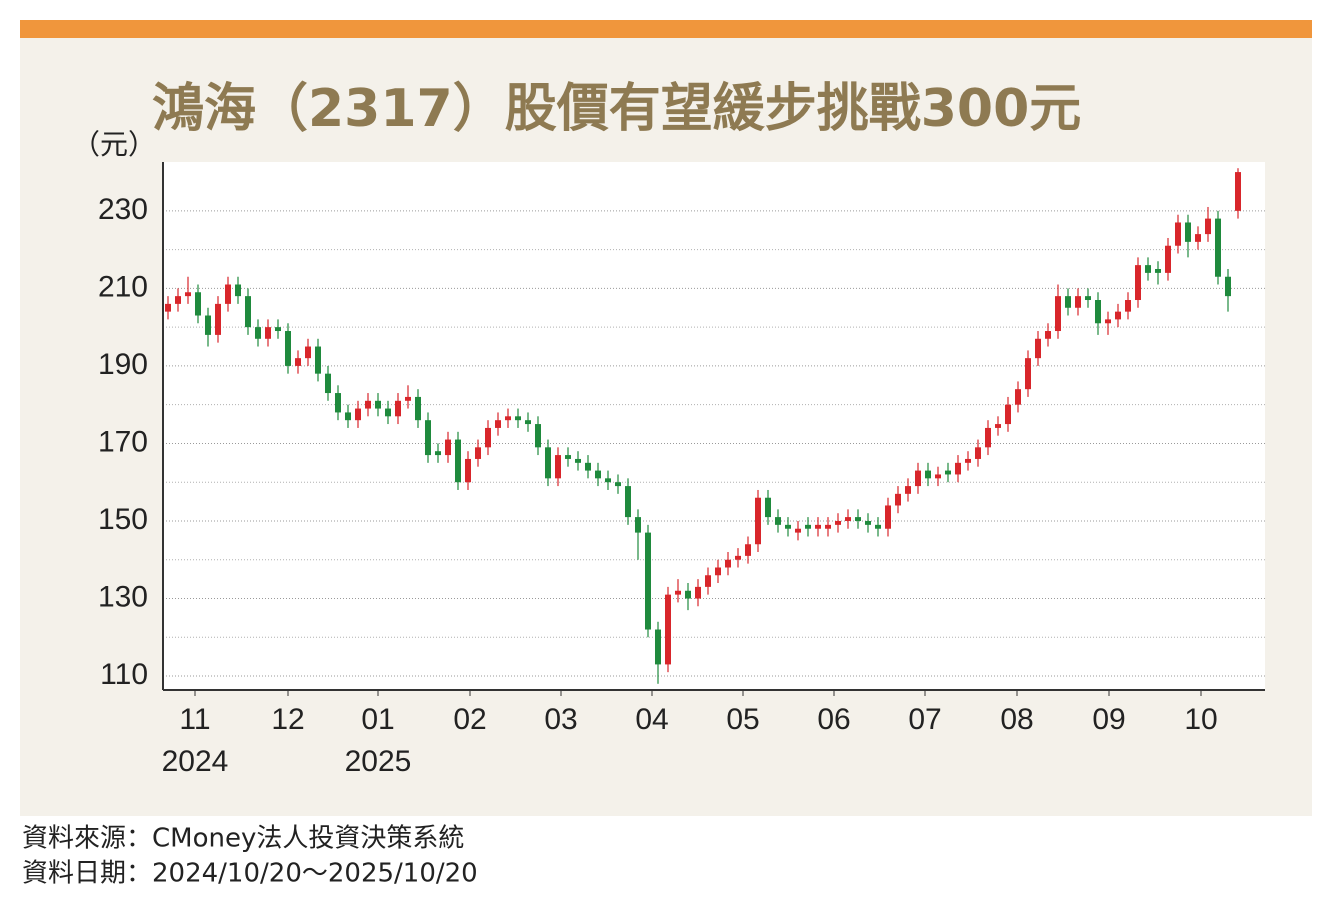  I want to click on y-tick-label: 190, so click(123, 364).